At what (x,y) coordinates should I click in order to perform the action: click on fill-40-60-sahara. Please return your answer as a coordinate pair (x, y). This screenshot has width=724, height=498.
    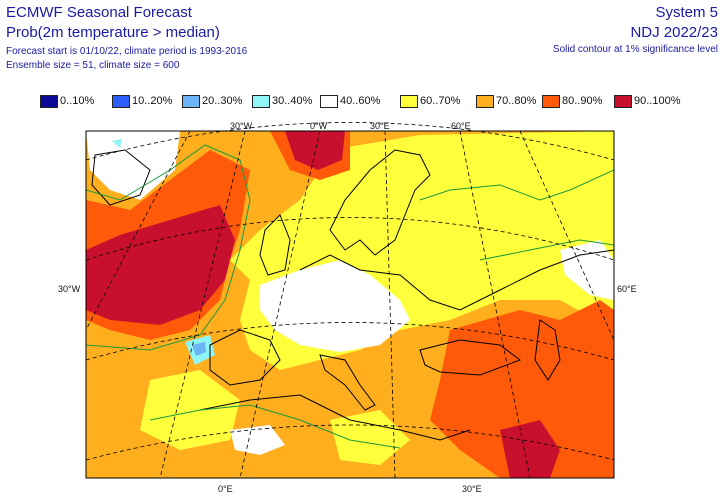
    Looking at the image, I should click on (257, 440).